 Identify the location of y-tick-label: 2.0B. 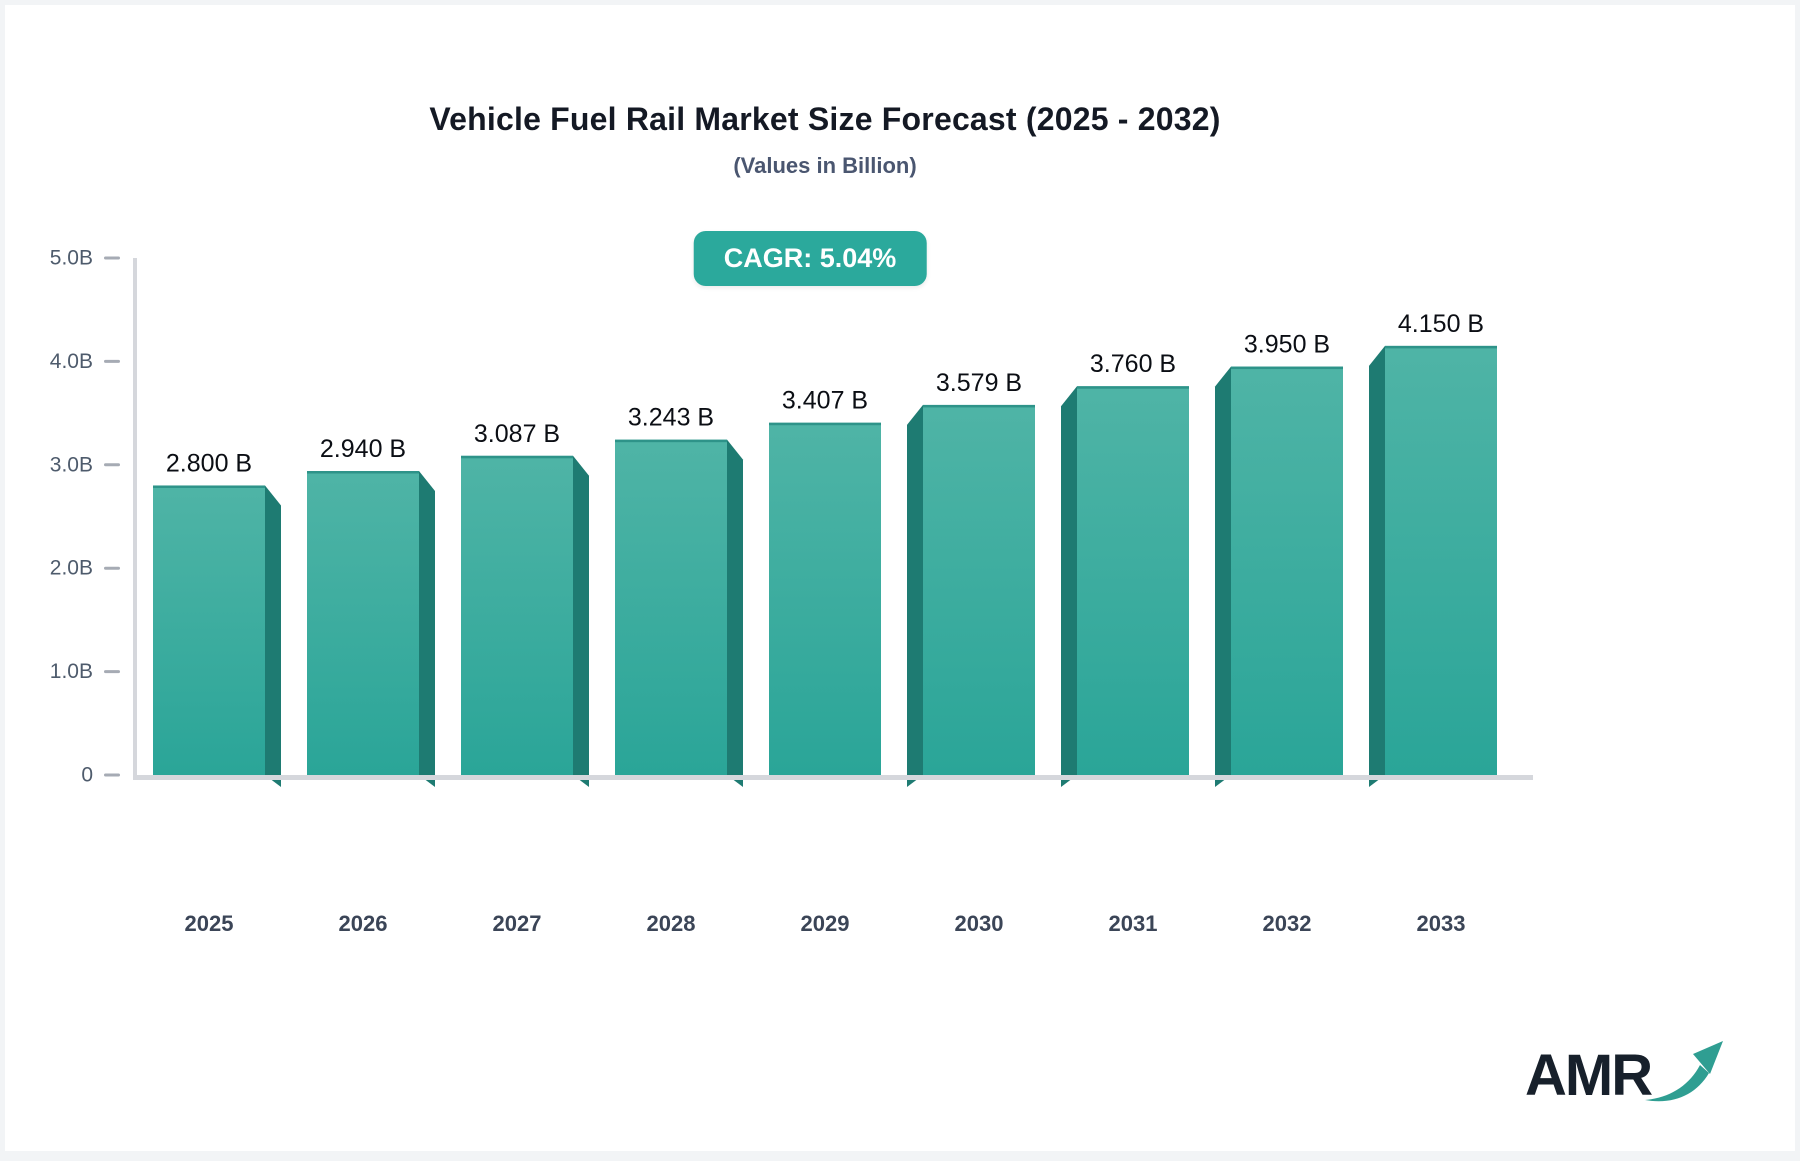
(71, 568).